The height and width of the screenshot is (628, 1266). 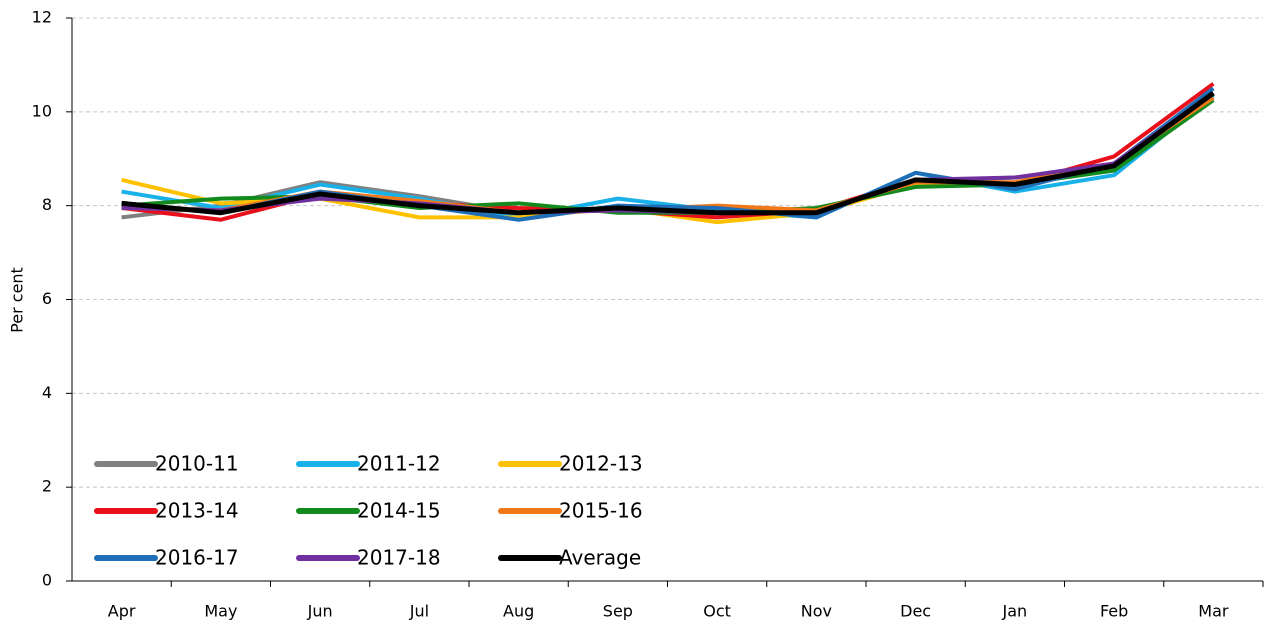 What do you see at coordinates (1213, 611) in the screenshot?
I see `x-tick-label: Mar` at bounding box center [1213, 611].